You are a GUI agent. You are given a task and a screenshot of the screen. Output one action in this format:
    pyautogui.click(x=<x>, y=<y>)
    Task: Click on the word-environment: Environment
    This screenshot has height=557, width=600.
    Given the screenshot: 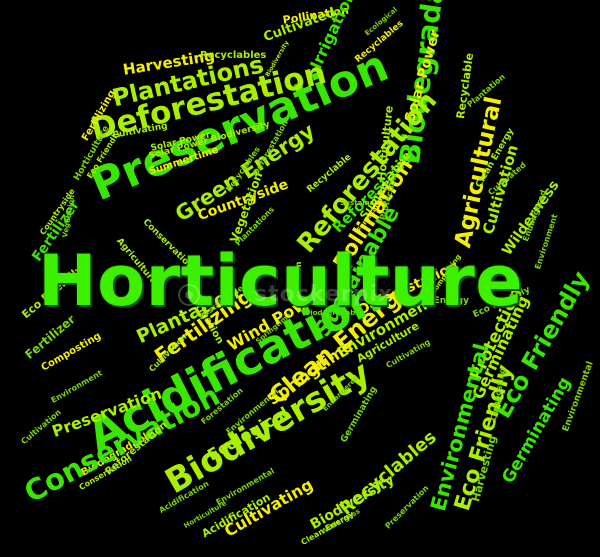 What is the action you would take?
    pyautogui.click(x=76, y=386)
    